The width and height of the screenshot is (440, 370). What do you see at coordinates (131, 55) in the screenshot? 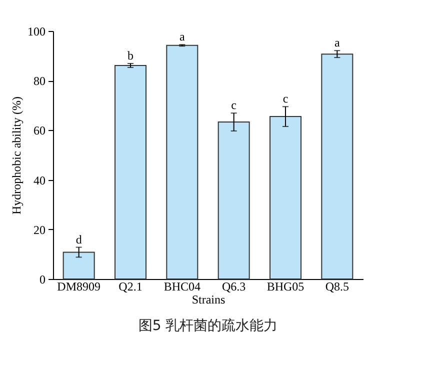
I see `annotation: b` at bounding box center [131, 55].